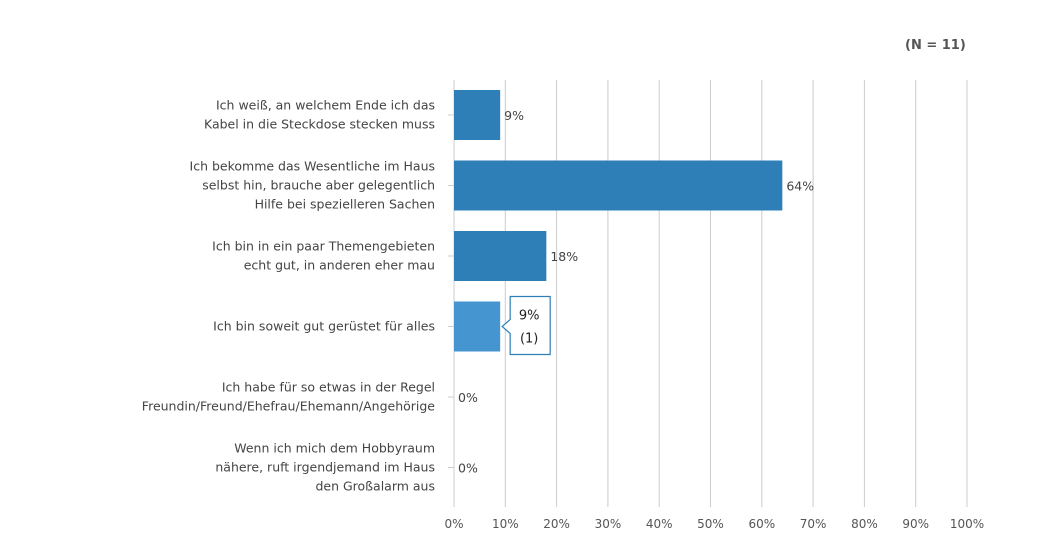 Image resolution: width=1059 pixels, height=552 pixels. What do you see at coordinates (325, 467) in the screenshot?
I see `category-label: nähere, ruft irgendjemand im Haus` at bounding box center [325, 467].